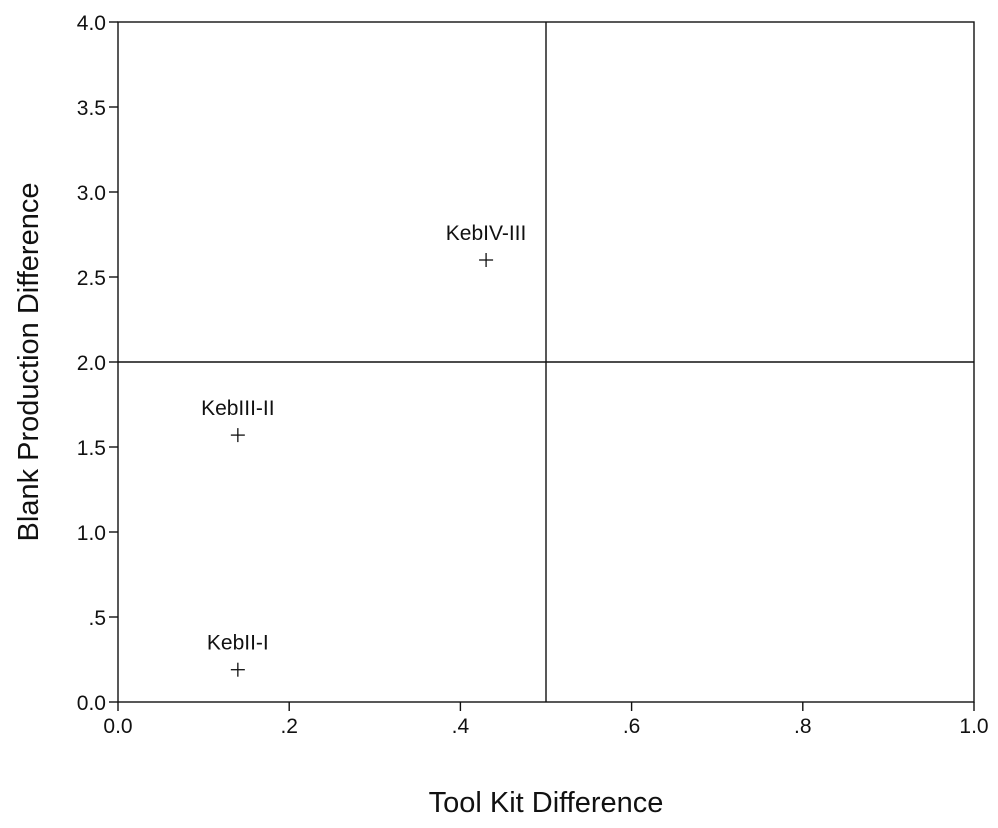 The height and width of the screenshot is (828, 998). I want to click on y-tick-label: 1.0, so click(91, 533).